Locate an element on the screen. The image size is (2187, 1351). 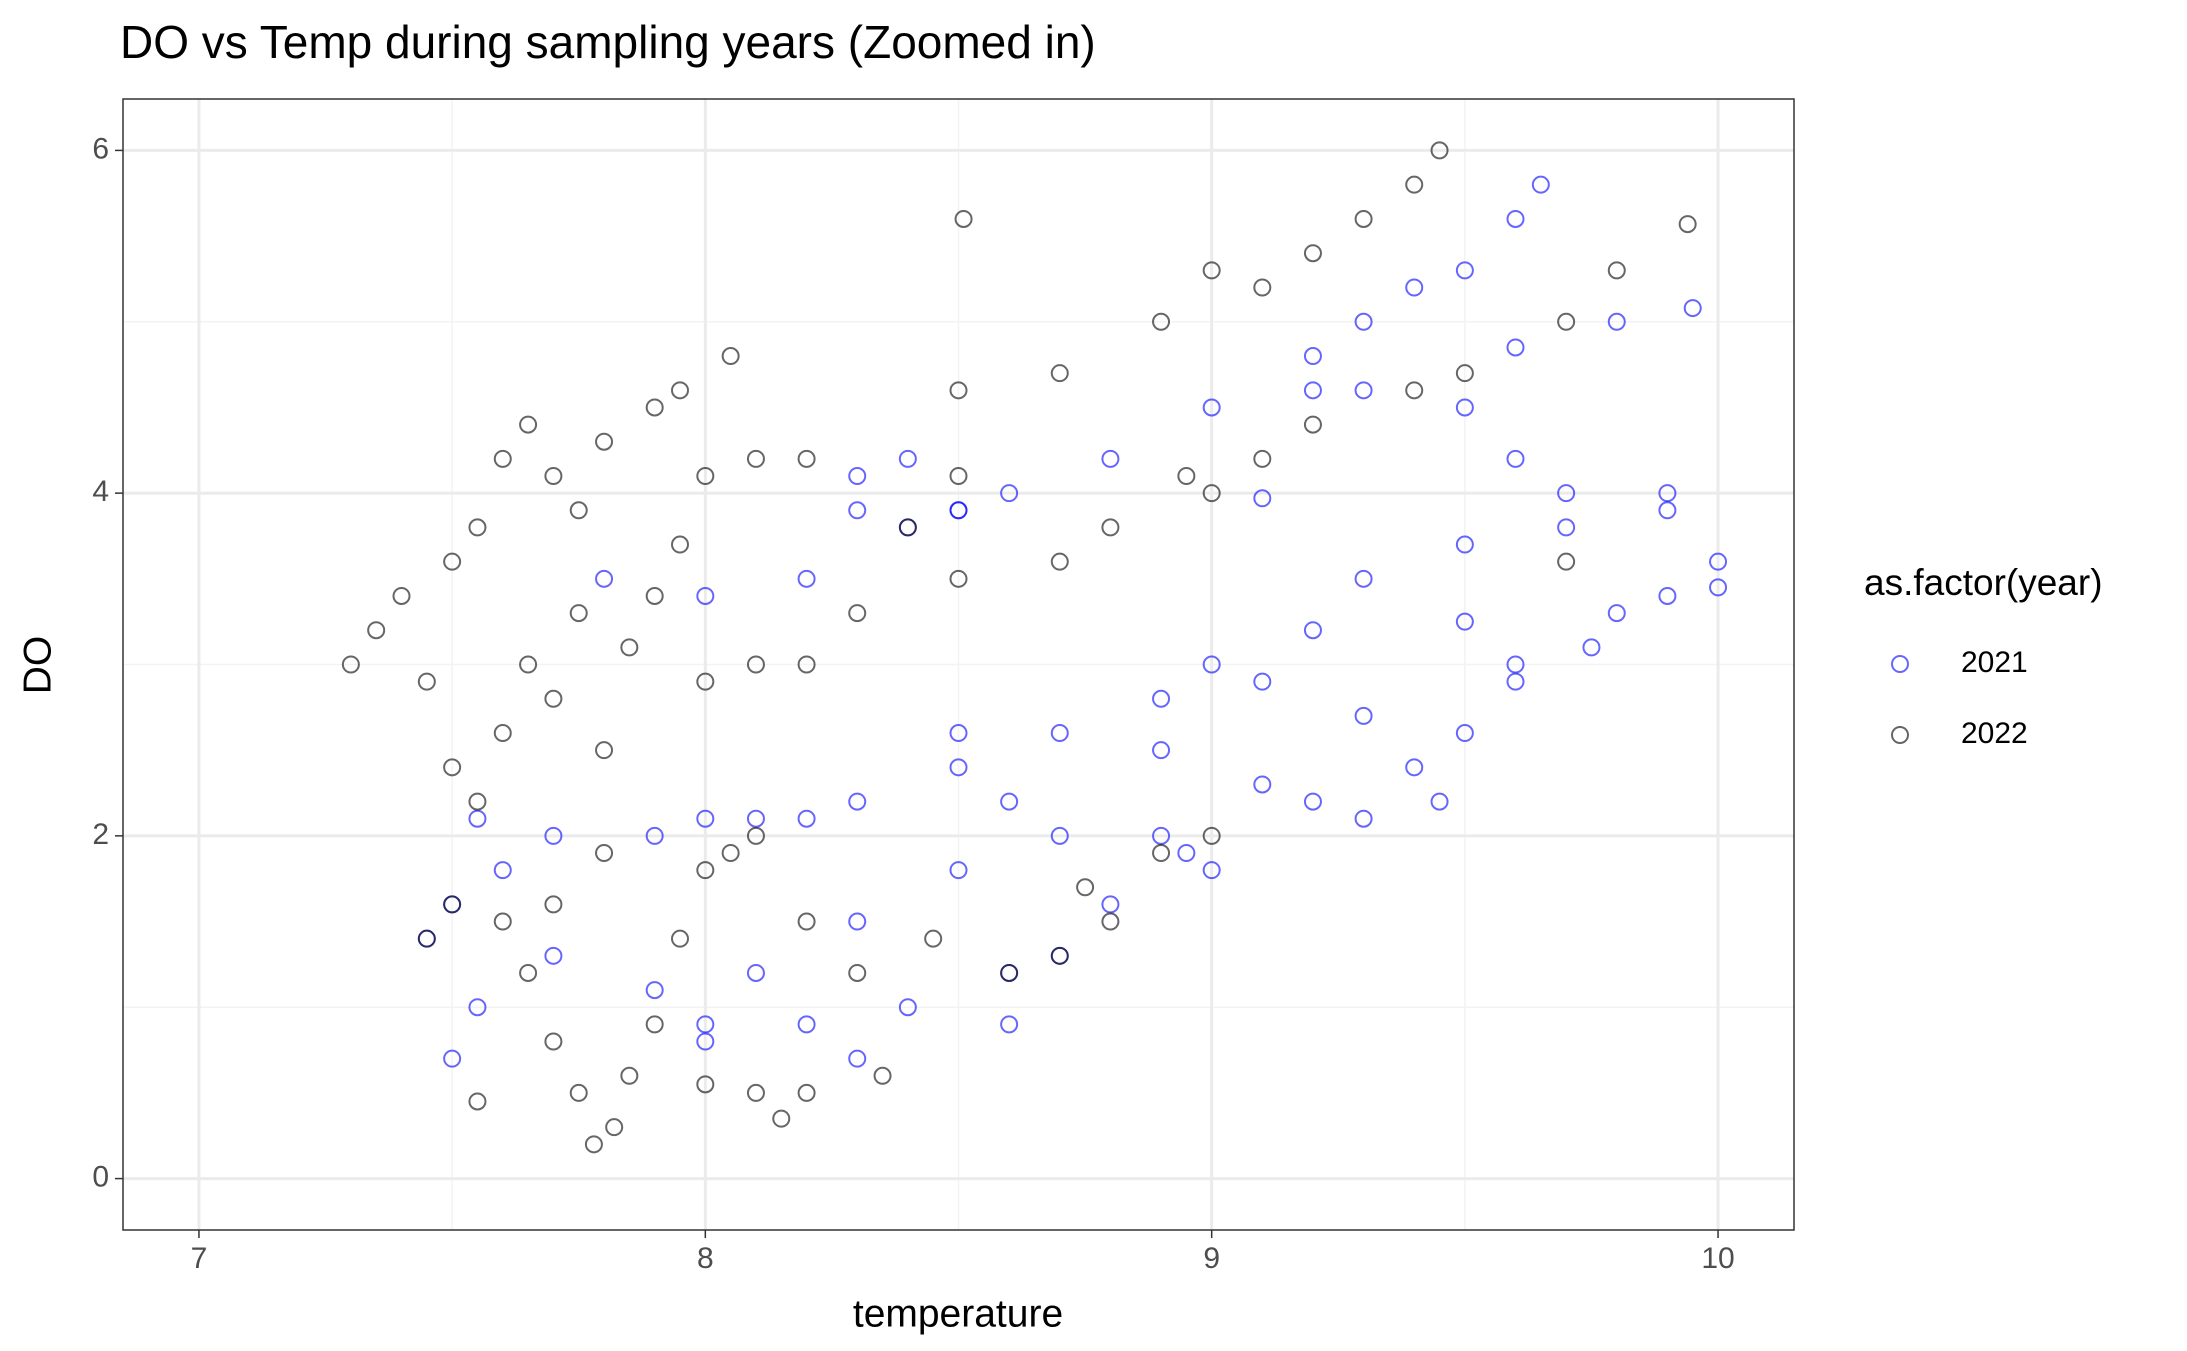
y-tick-label: 0 is located at coordinates (100, 1177).